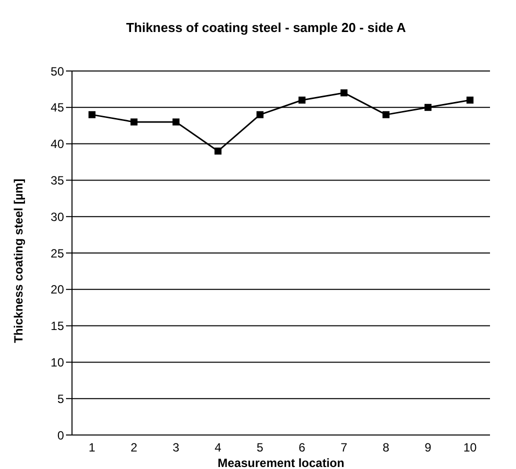  I want to click on x-tick-label: 7, so click(344, 447).